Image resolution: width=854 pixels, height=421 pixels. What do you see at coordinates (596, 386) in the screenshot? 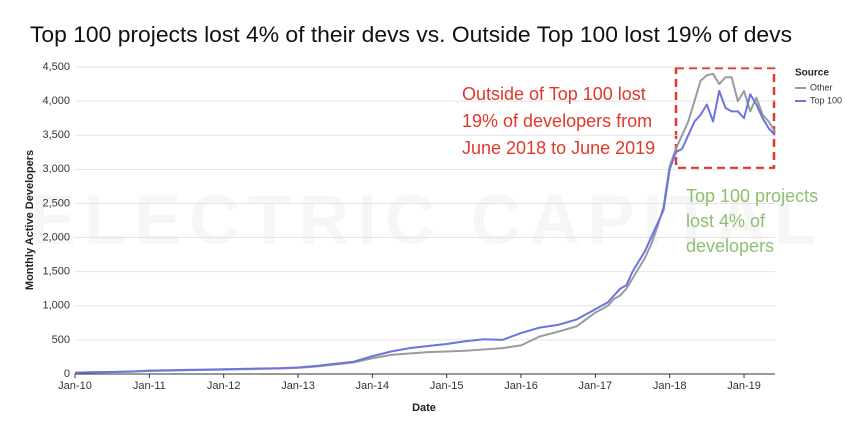
I see `x-tick-label: Jan-17` at bounding box center [596, 386].